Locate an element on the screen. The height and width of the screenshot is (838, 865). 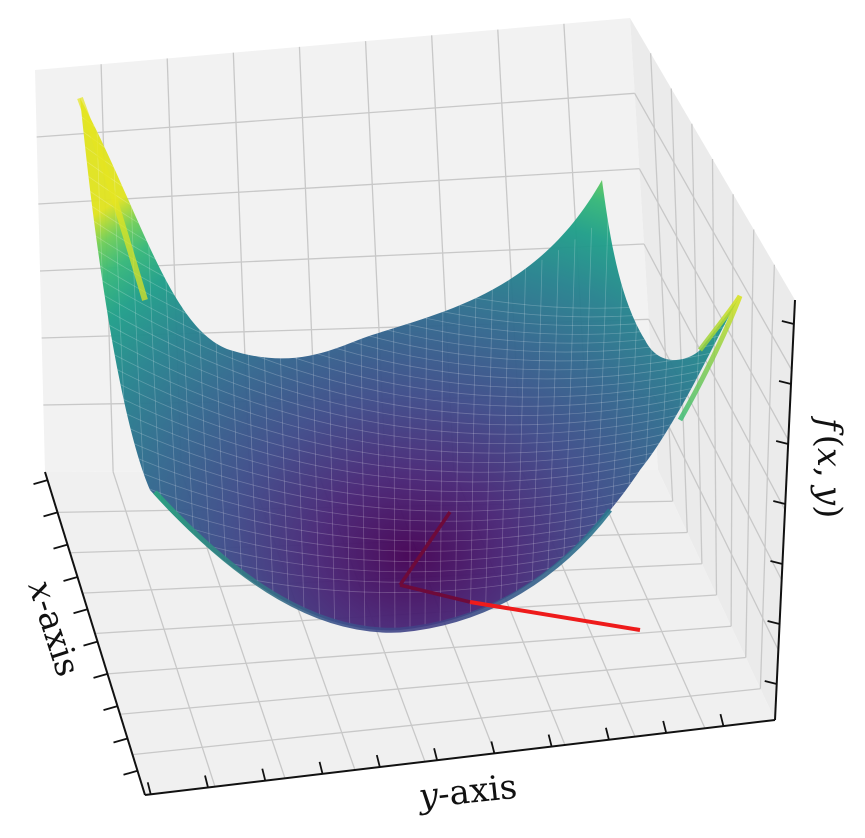
red-vector is located at coordinates (555, 616).